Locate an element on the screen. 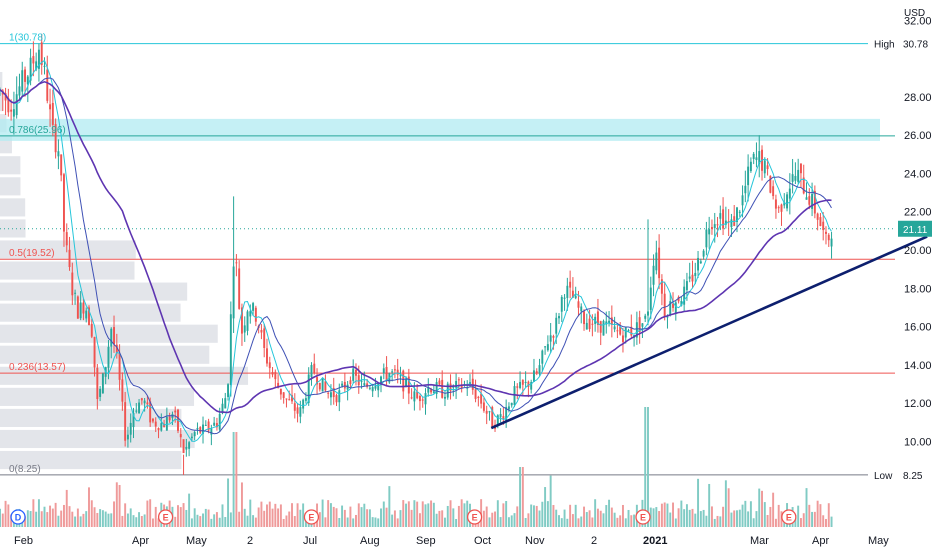  price-tick-label: 32.00 is located at coordinates (918, 21).